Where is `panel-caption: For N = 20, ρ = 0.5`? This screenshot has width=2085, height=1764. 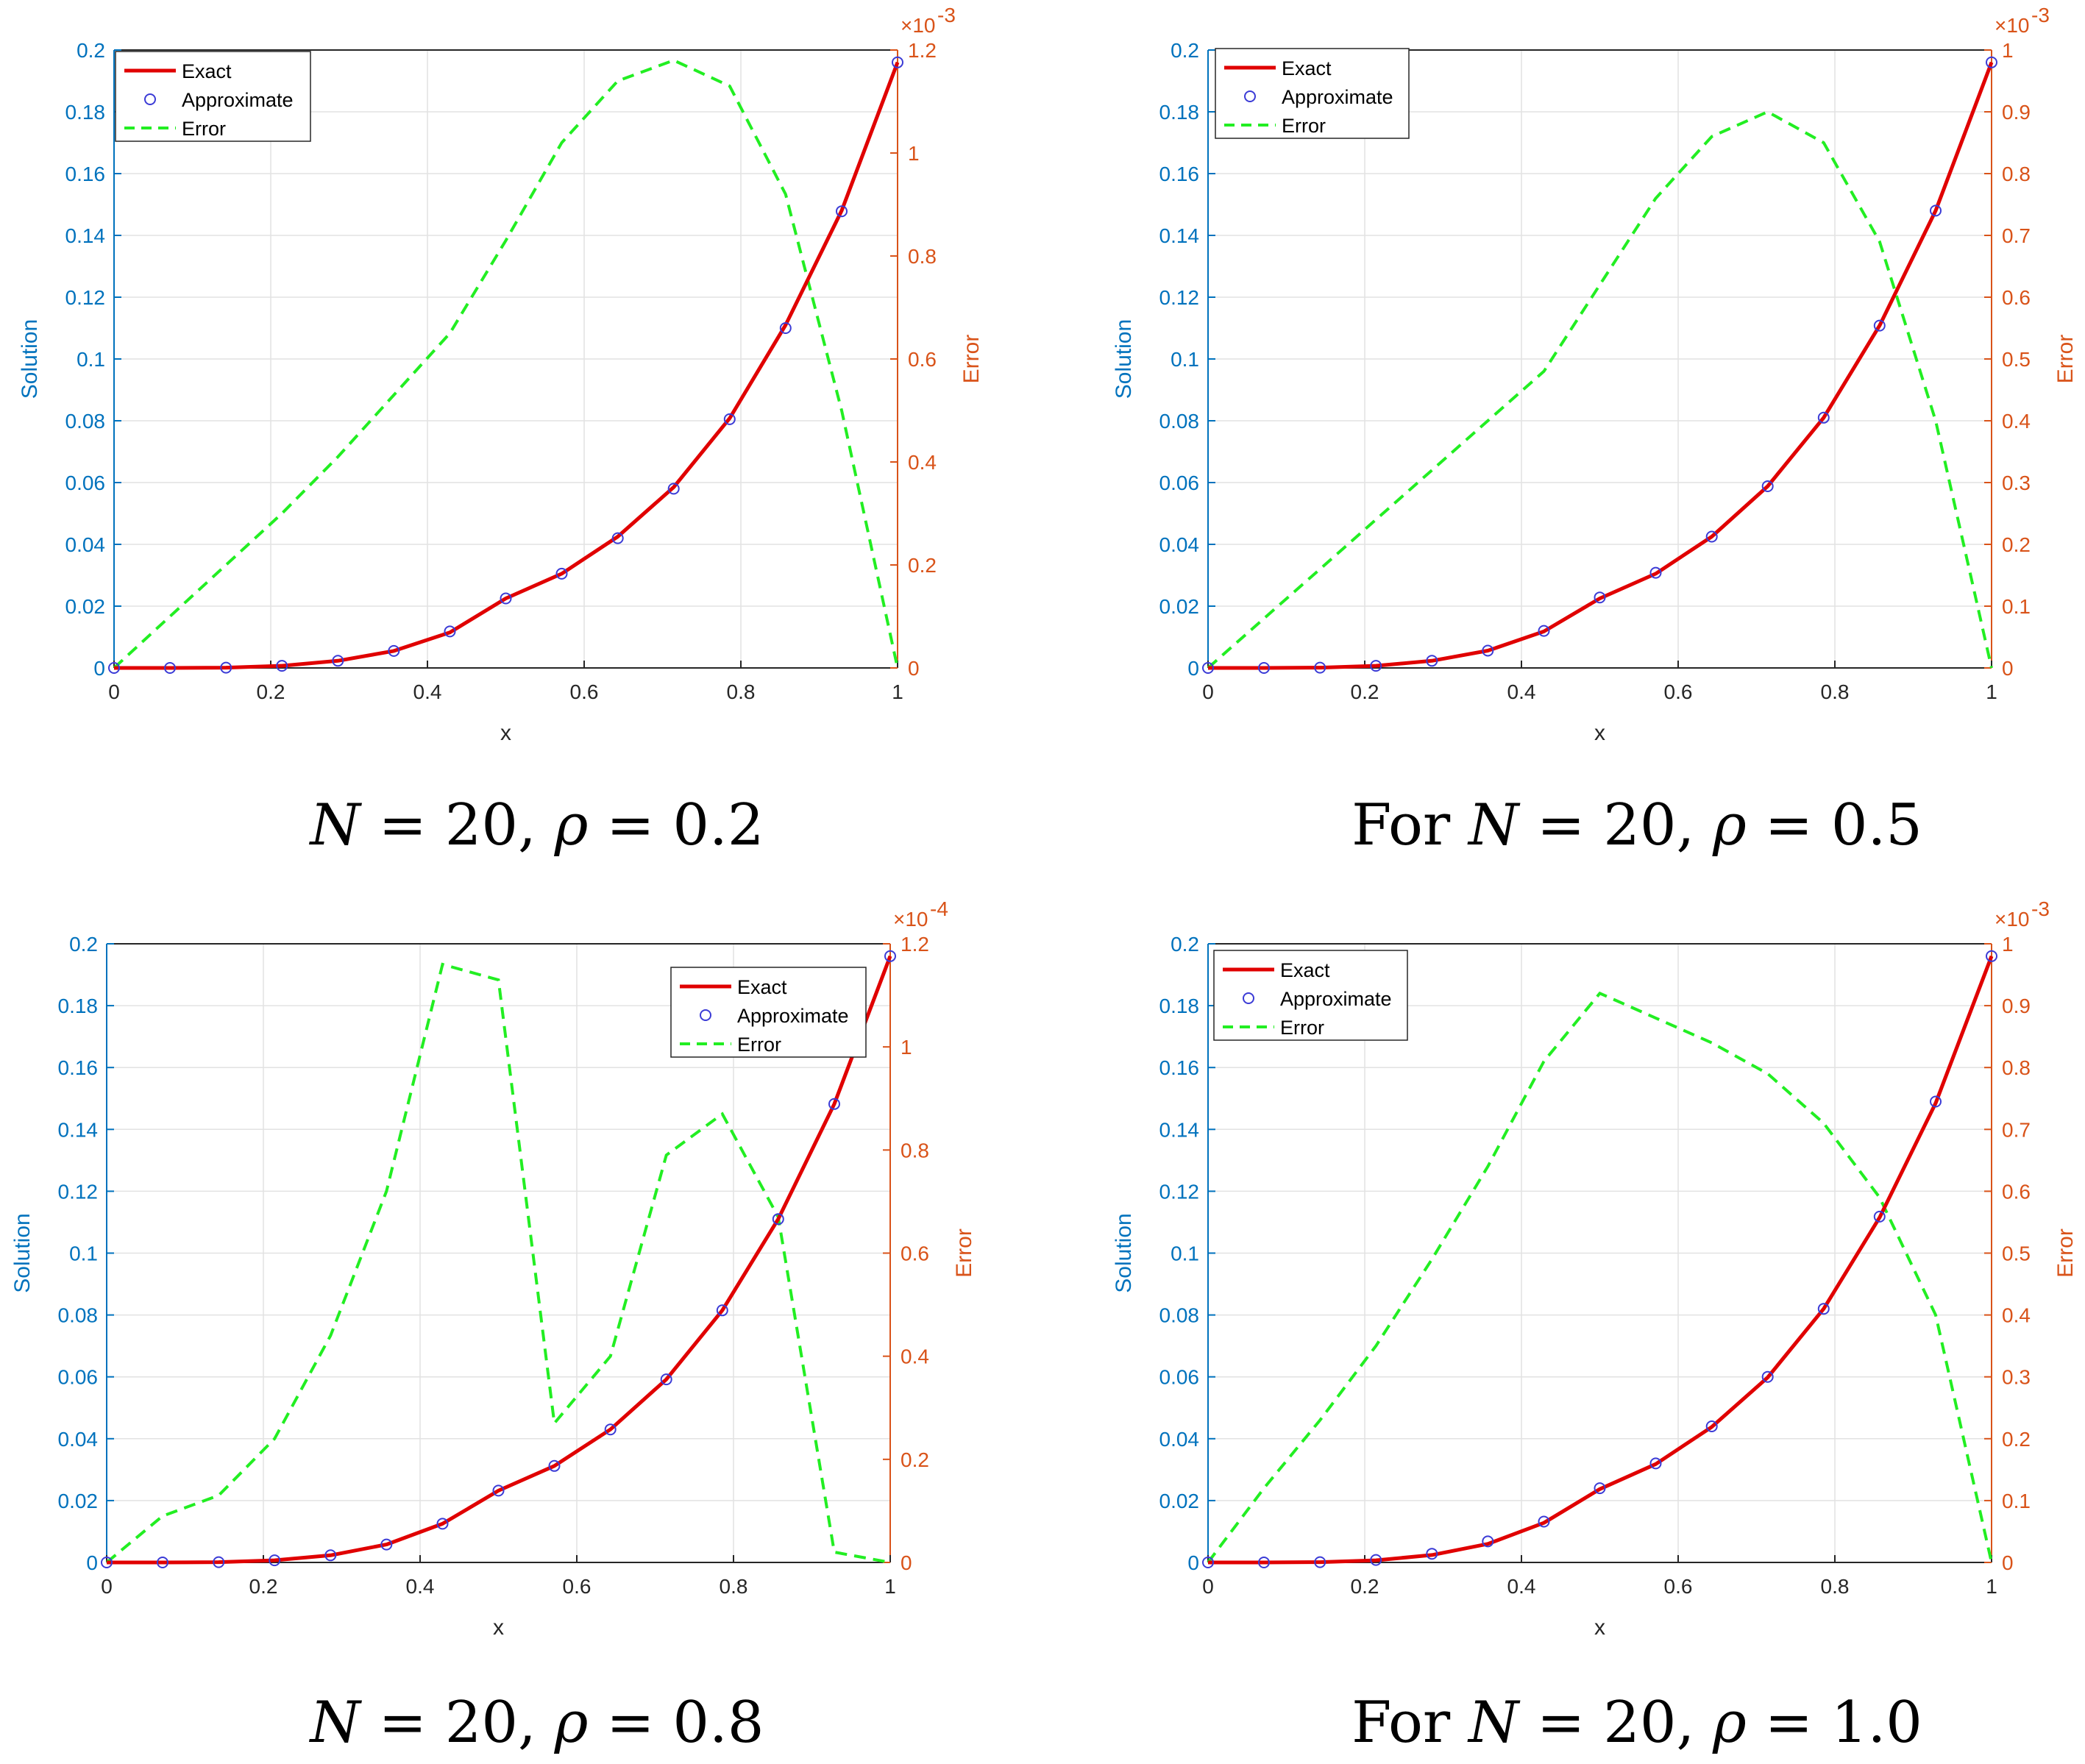
panel-caption: For N = 20, ρ = 0.5 is located at coordinates (1636, 825).